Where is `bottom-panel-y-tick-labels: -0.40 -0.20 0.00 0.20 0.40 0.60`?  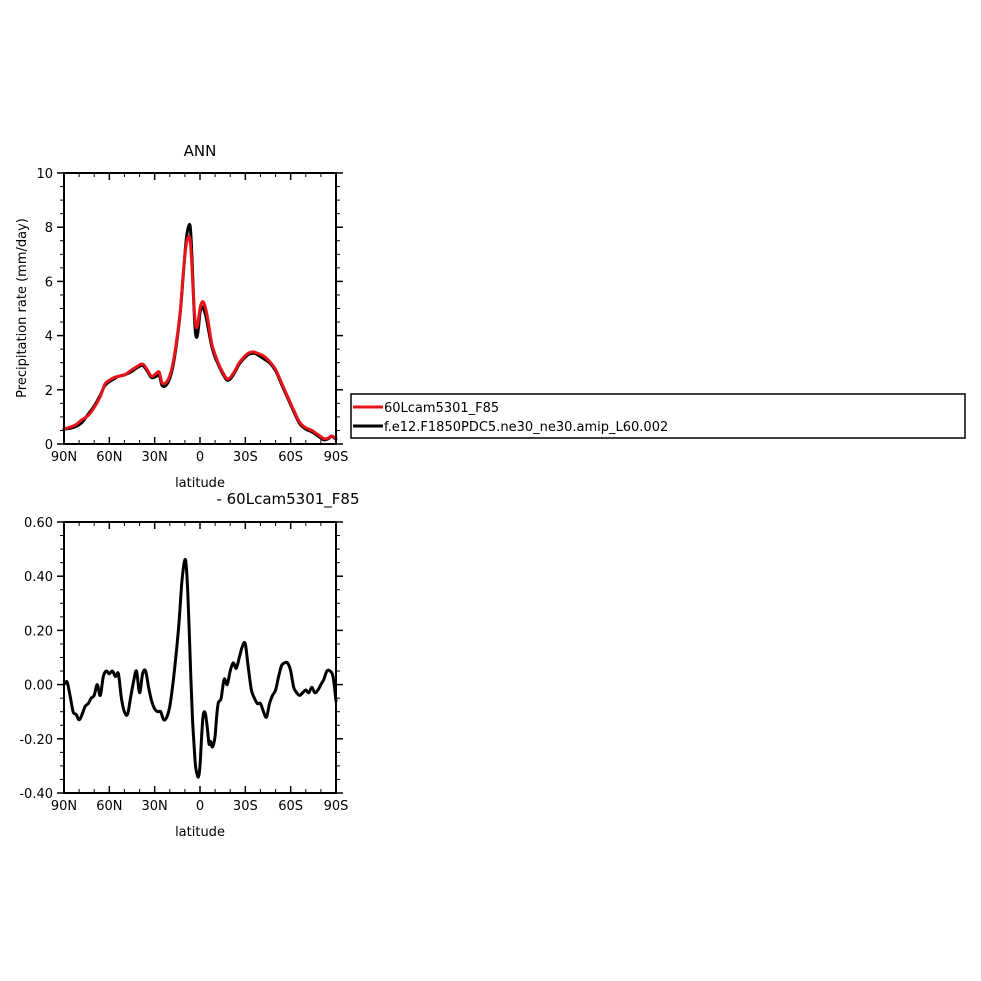
bottom-panel-y-tick-labels: -0.40 -0.20 0.00 0.20 0.40 0.60 is located at coordinates (36, 659).